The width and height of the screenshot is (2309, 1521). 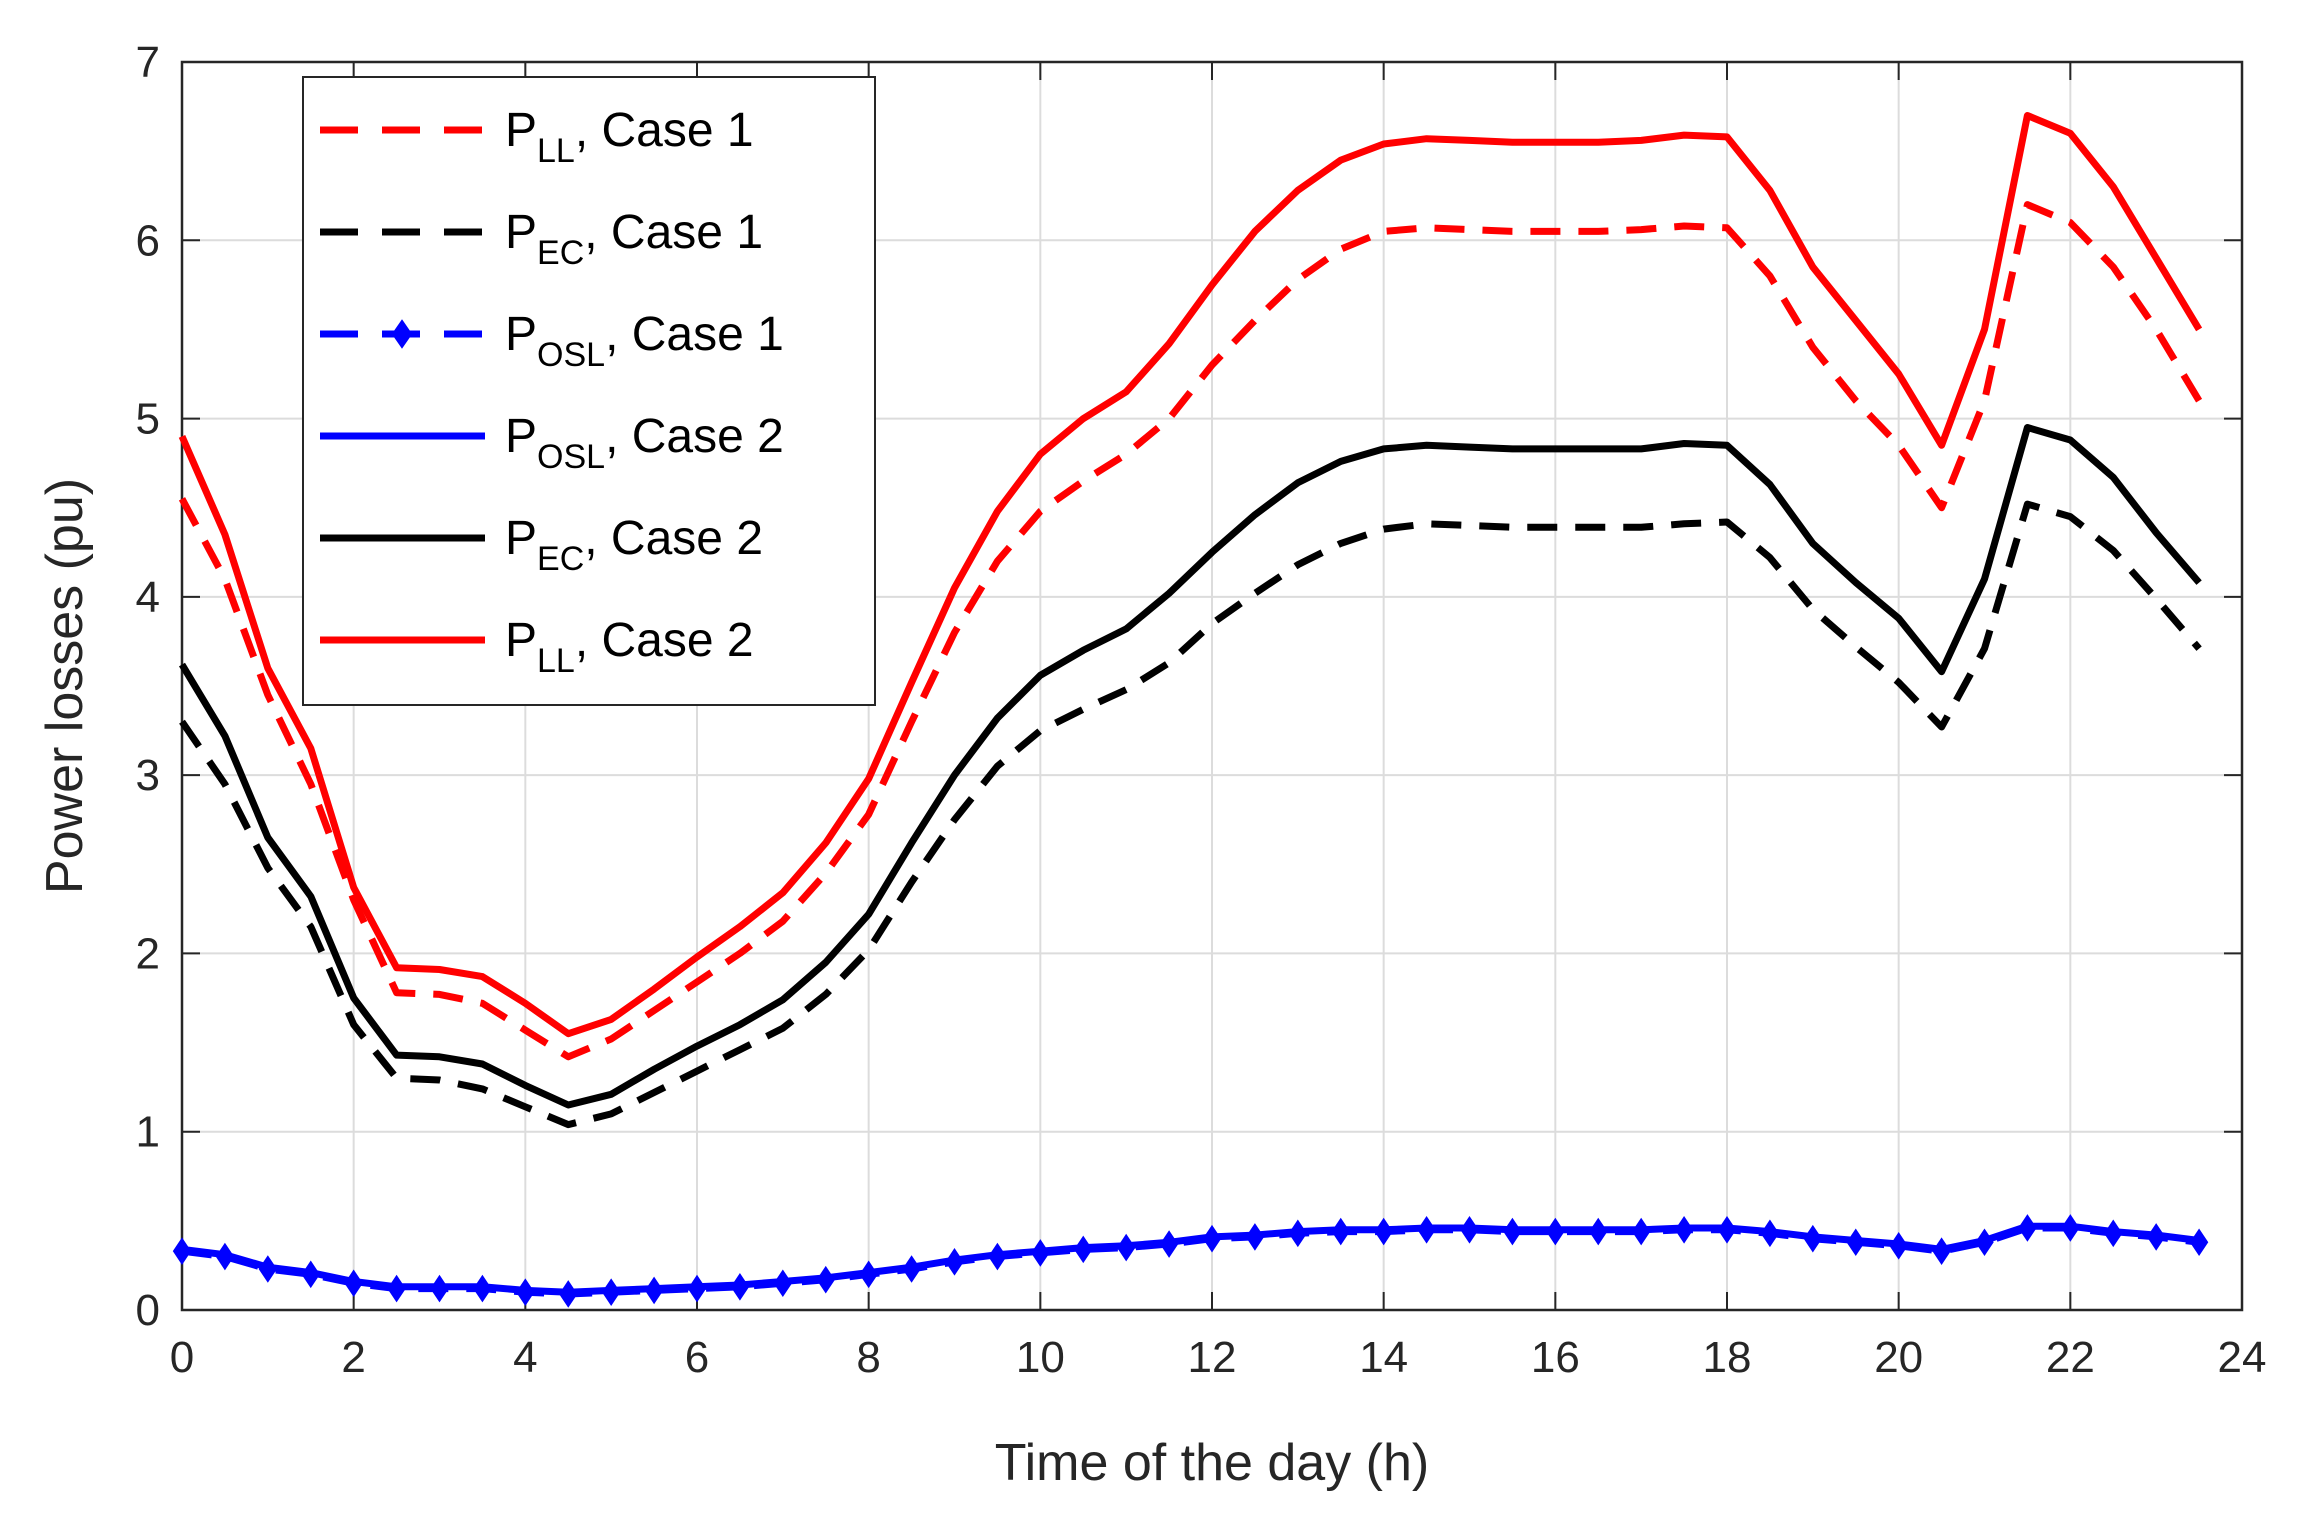 I want to click on legend-entry: PLL, Case 1, so click(x=537, y=137).